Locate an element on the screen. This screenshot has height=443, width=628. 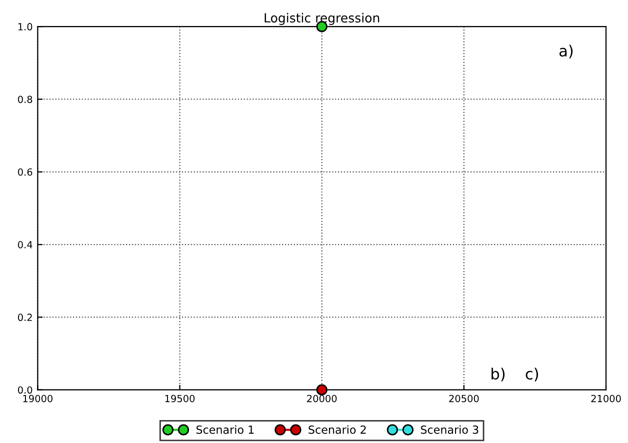
legend-label: Scenario 3 is located at coordinates (449, 429).